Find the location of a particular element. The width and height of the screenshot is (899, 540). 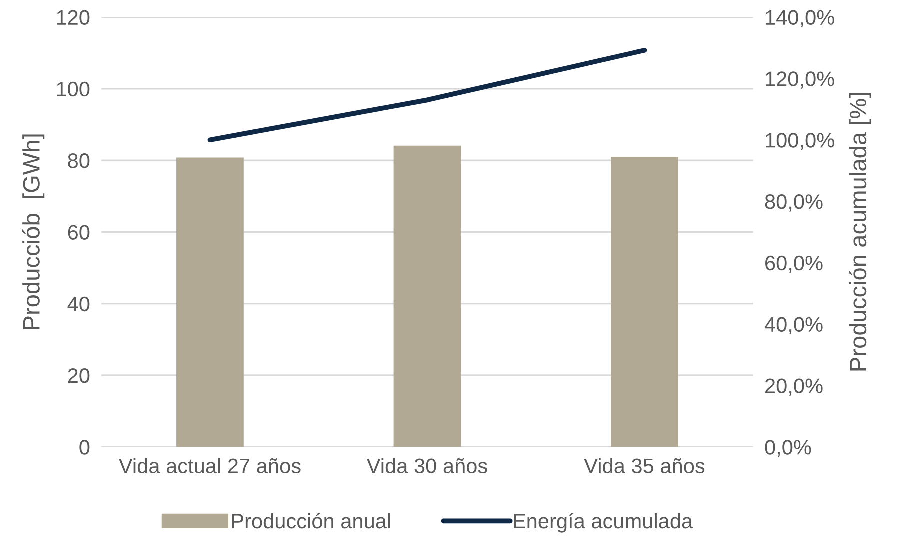

y2-axis-title: Producción acumulada [%] is located at coordinates (860, 232).